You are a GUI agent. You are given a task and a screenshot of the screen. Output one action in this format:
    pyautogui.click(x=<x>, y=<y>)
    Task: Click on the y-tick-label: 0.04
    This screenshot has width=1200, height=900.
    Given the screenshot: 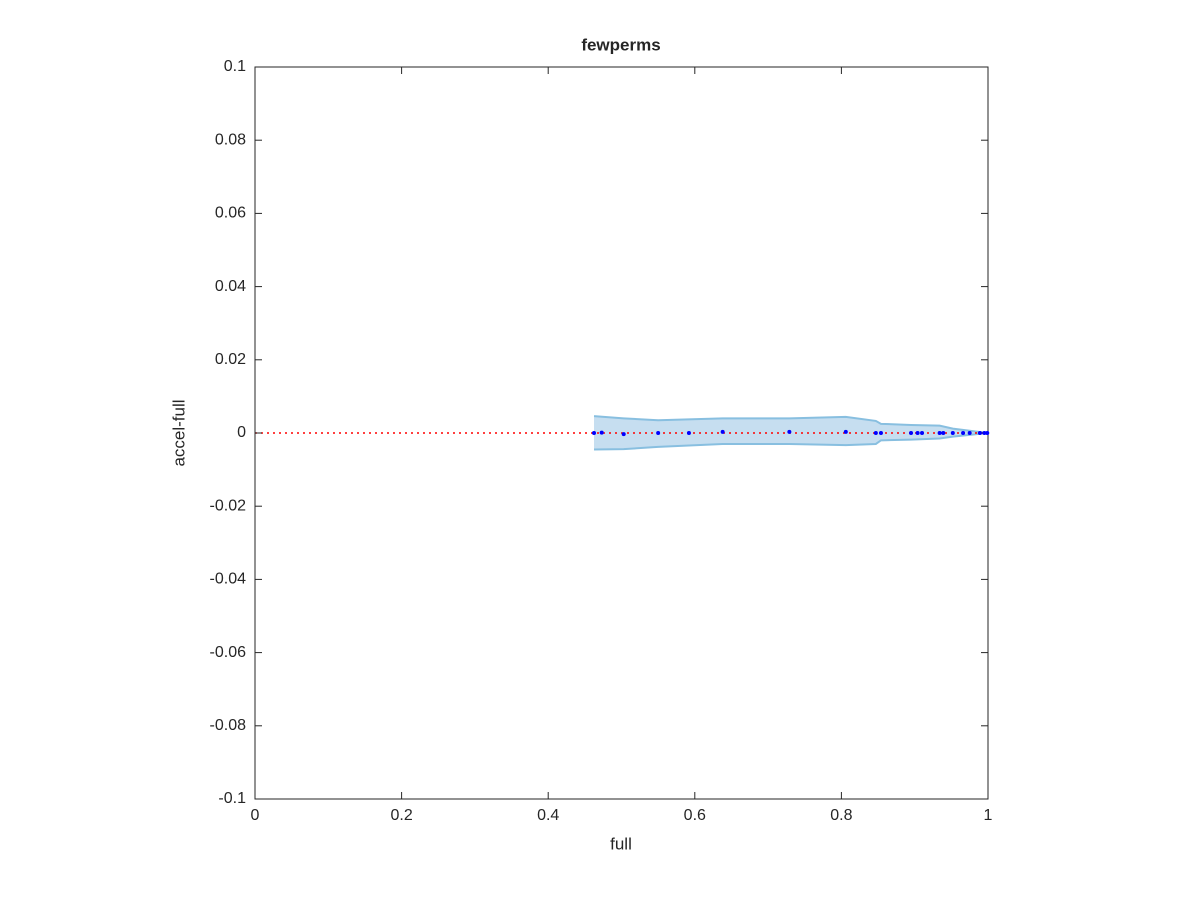 What is the action you would take?
    pyautogui.click(x=230, y=286)
    